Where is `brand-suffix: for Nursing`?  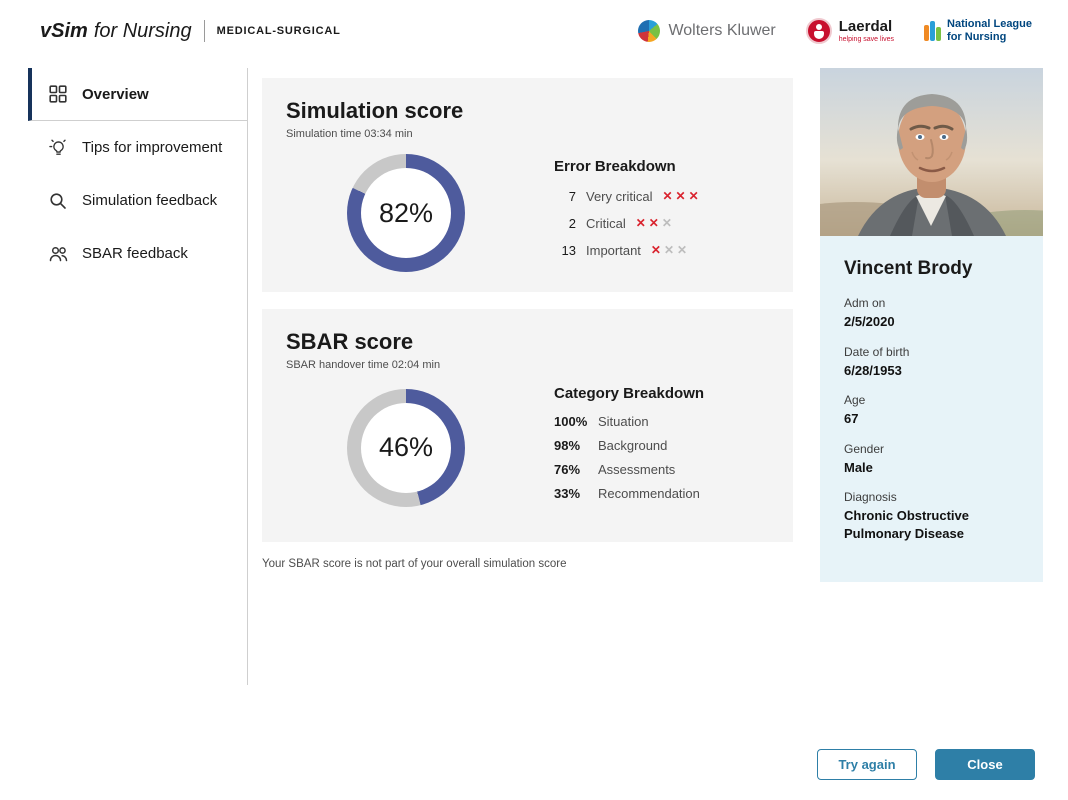 brand-suffix: for Nursing is located at coordinates (142, 30).